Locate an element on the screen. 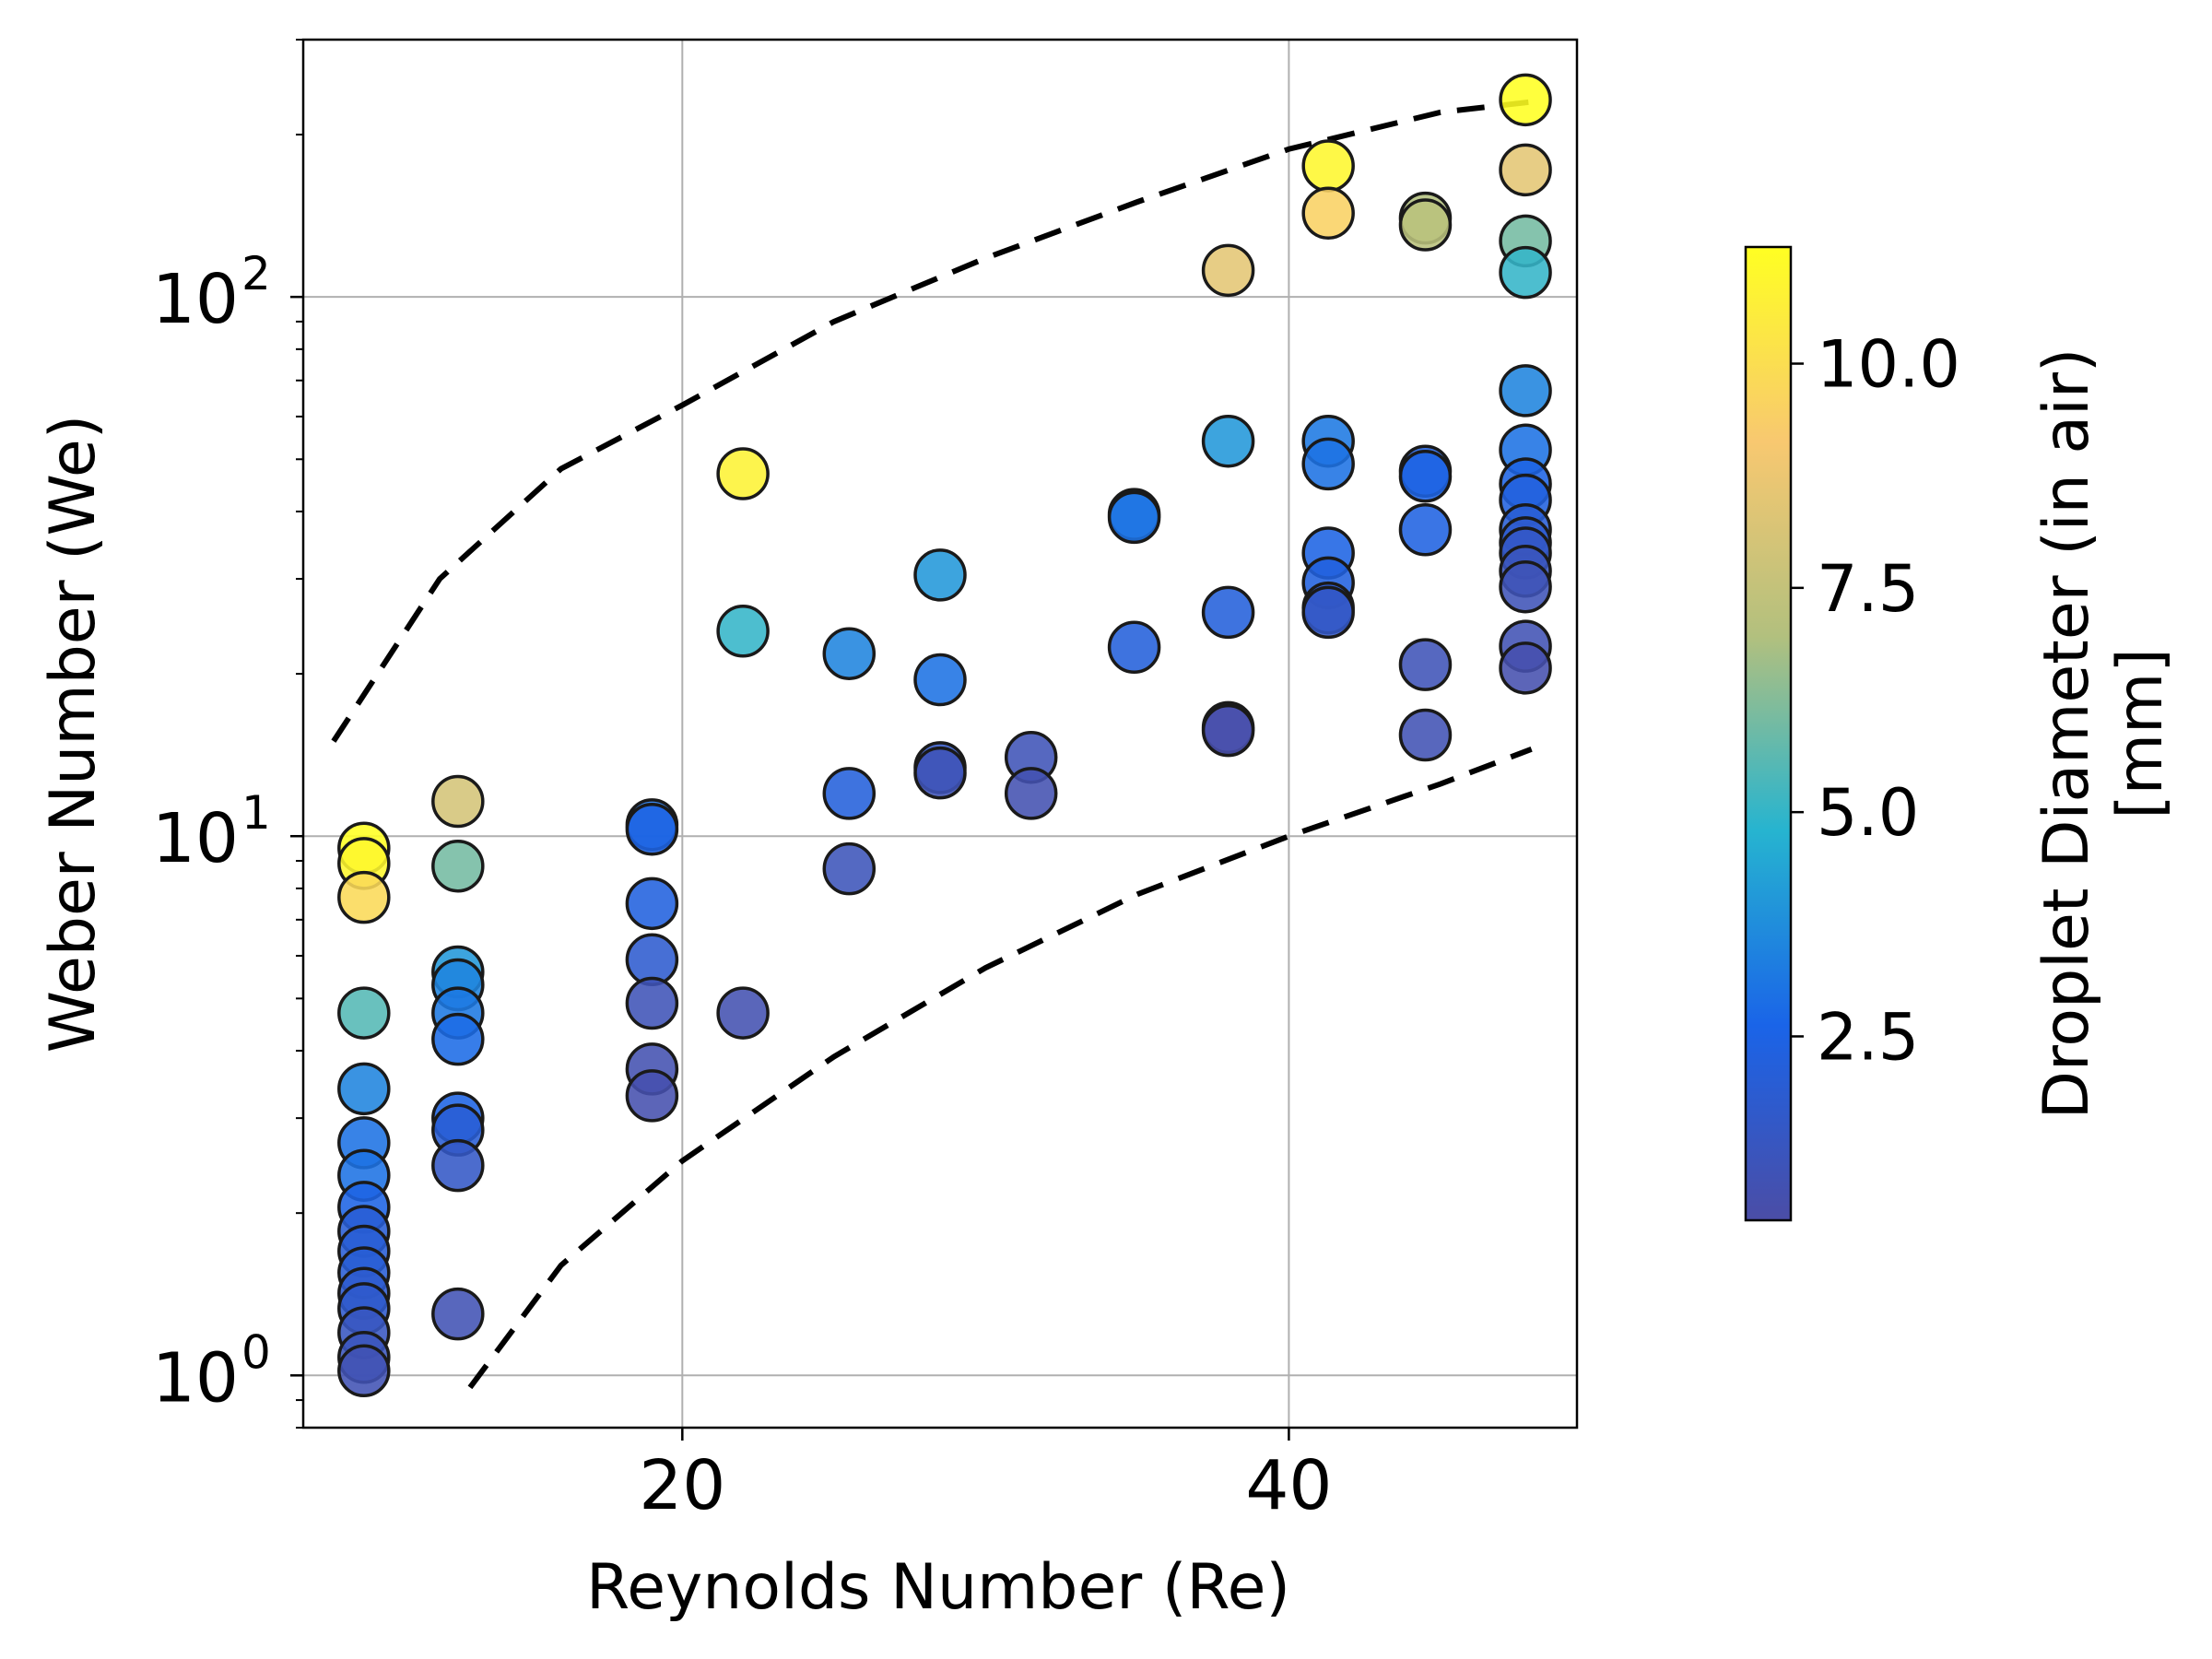 This screenshot has height=1659, width=2212. colorbar is located at coordinates (1768, 733).